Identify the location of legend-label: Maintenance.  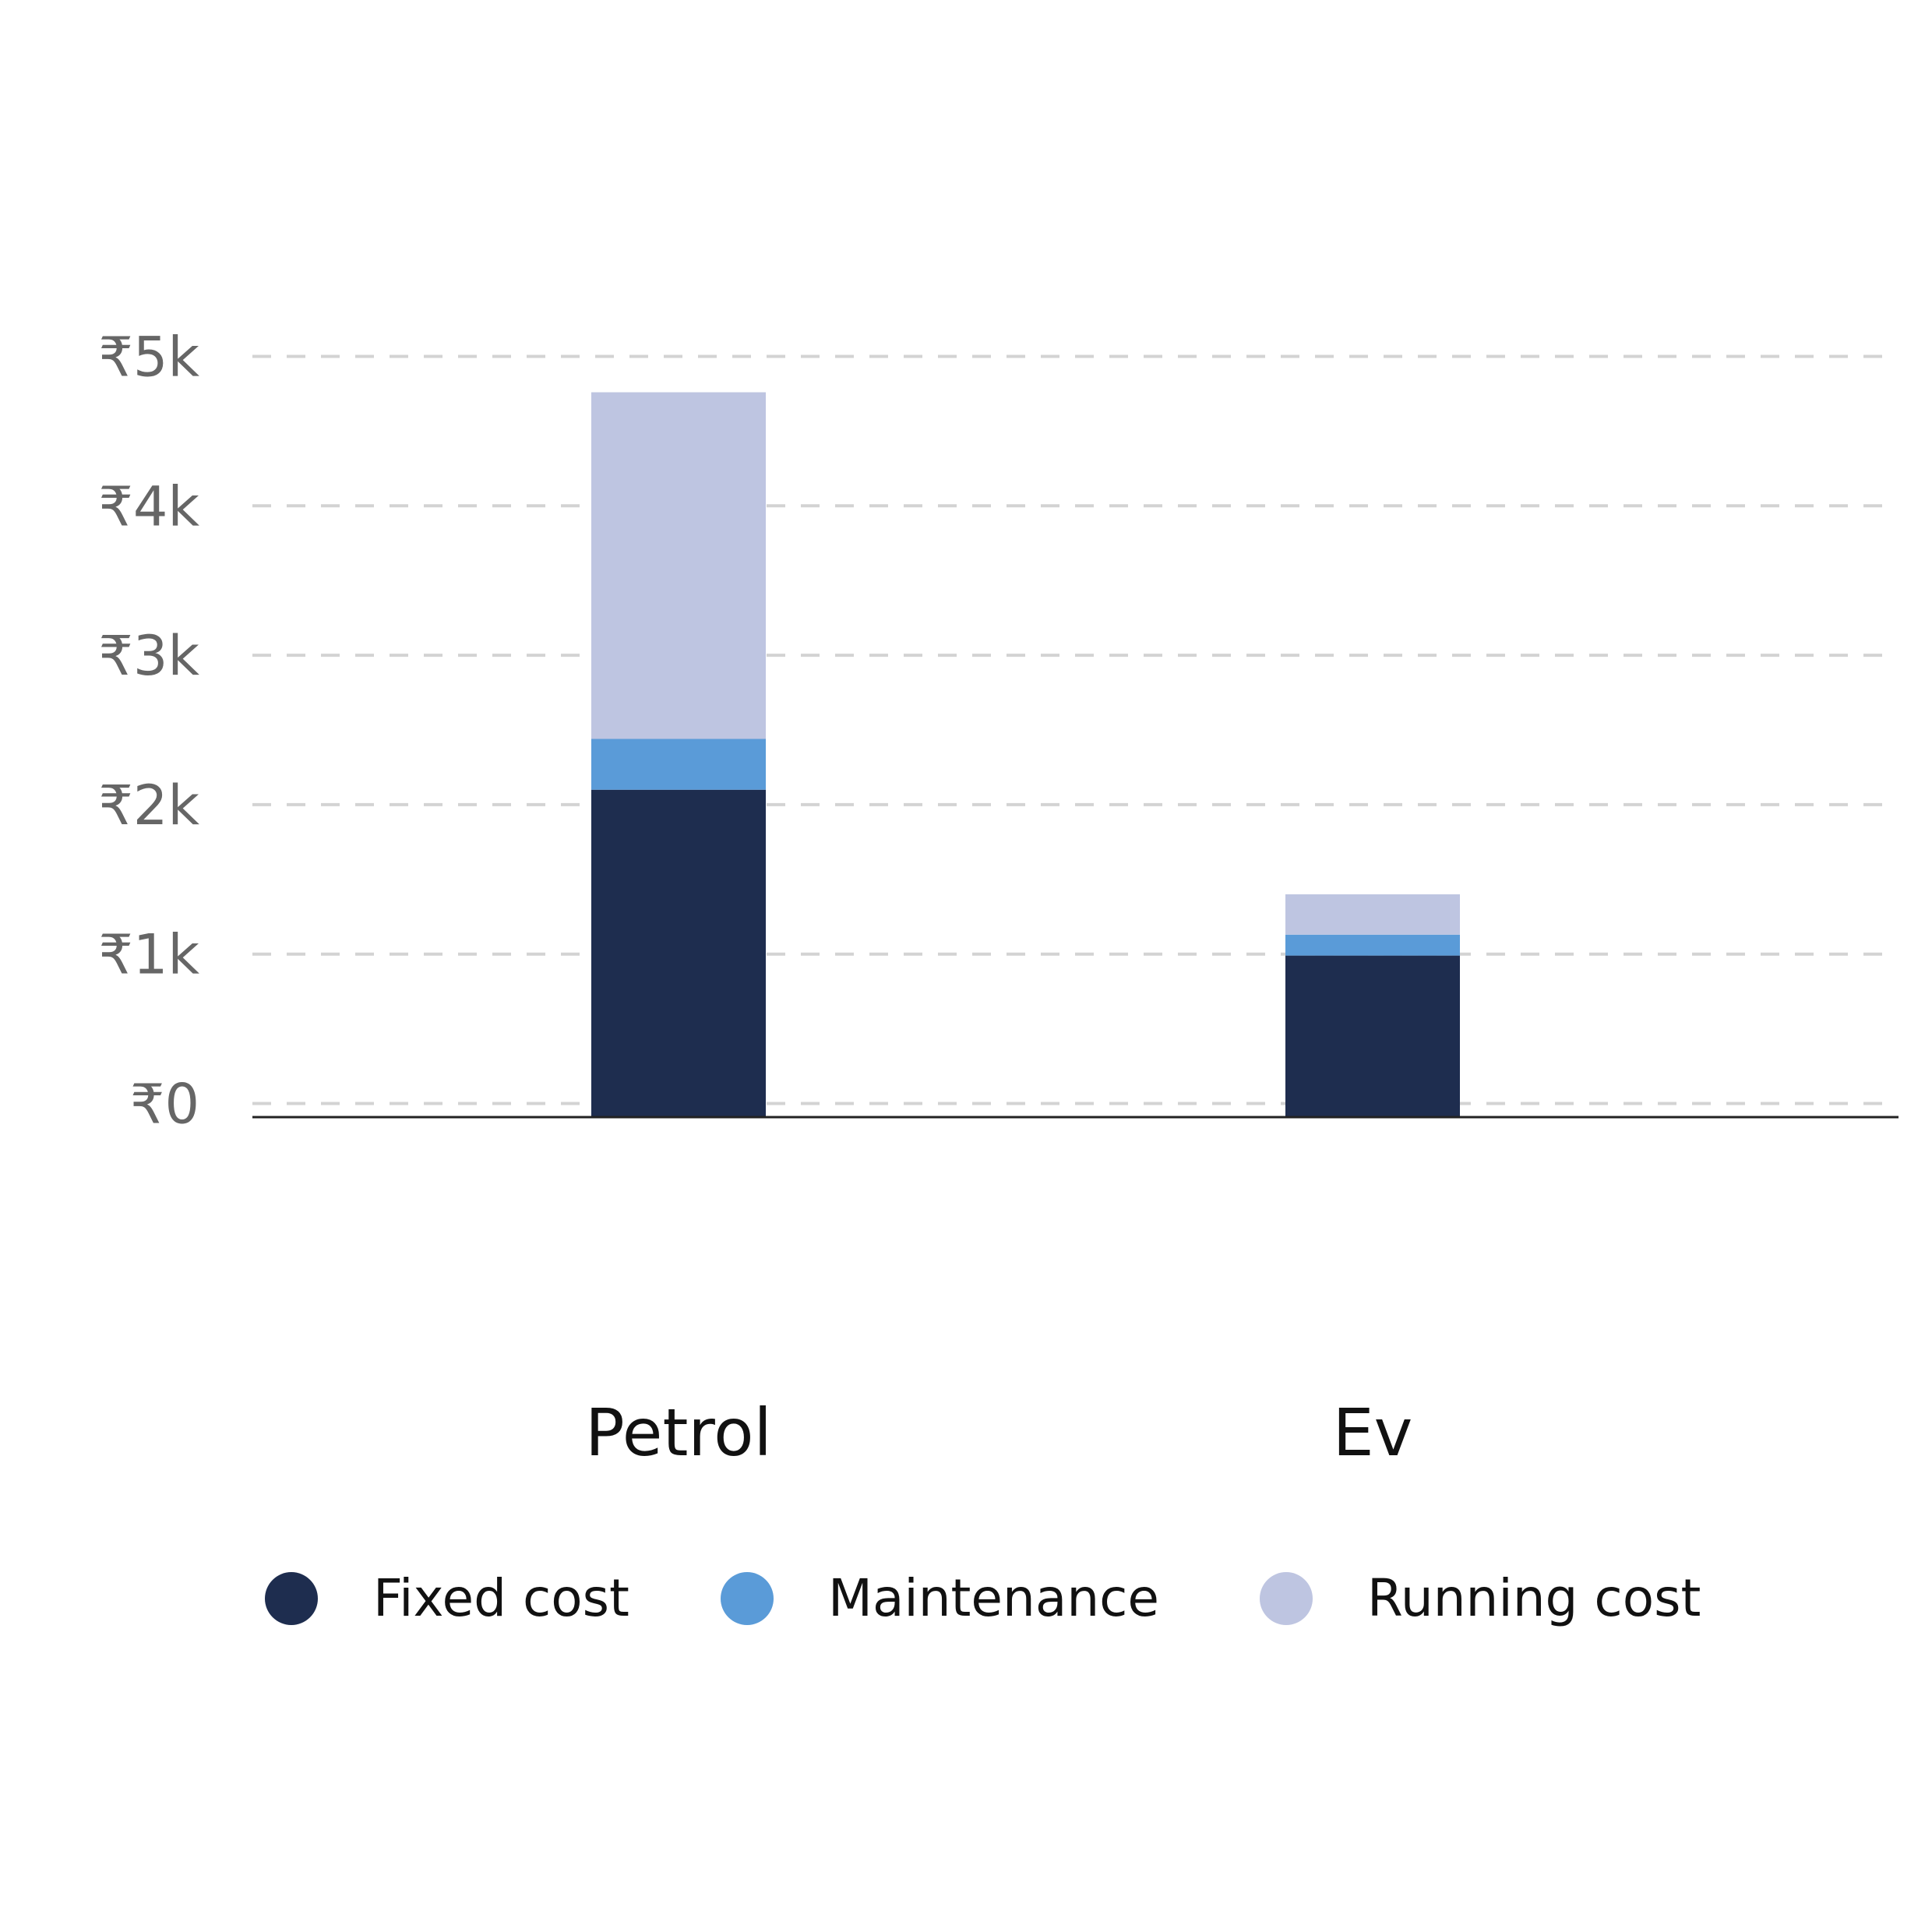
(993, 1598).